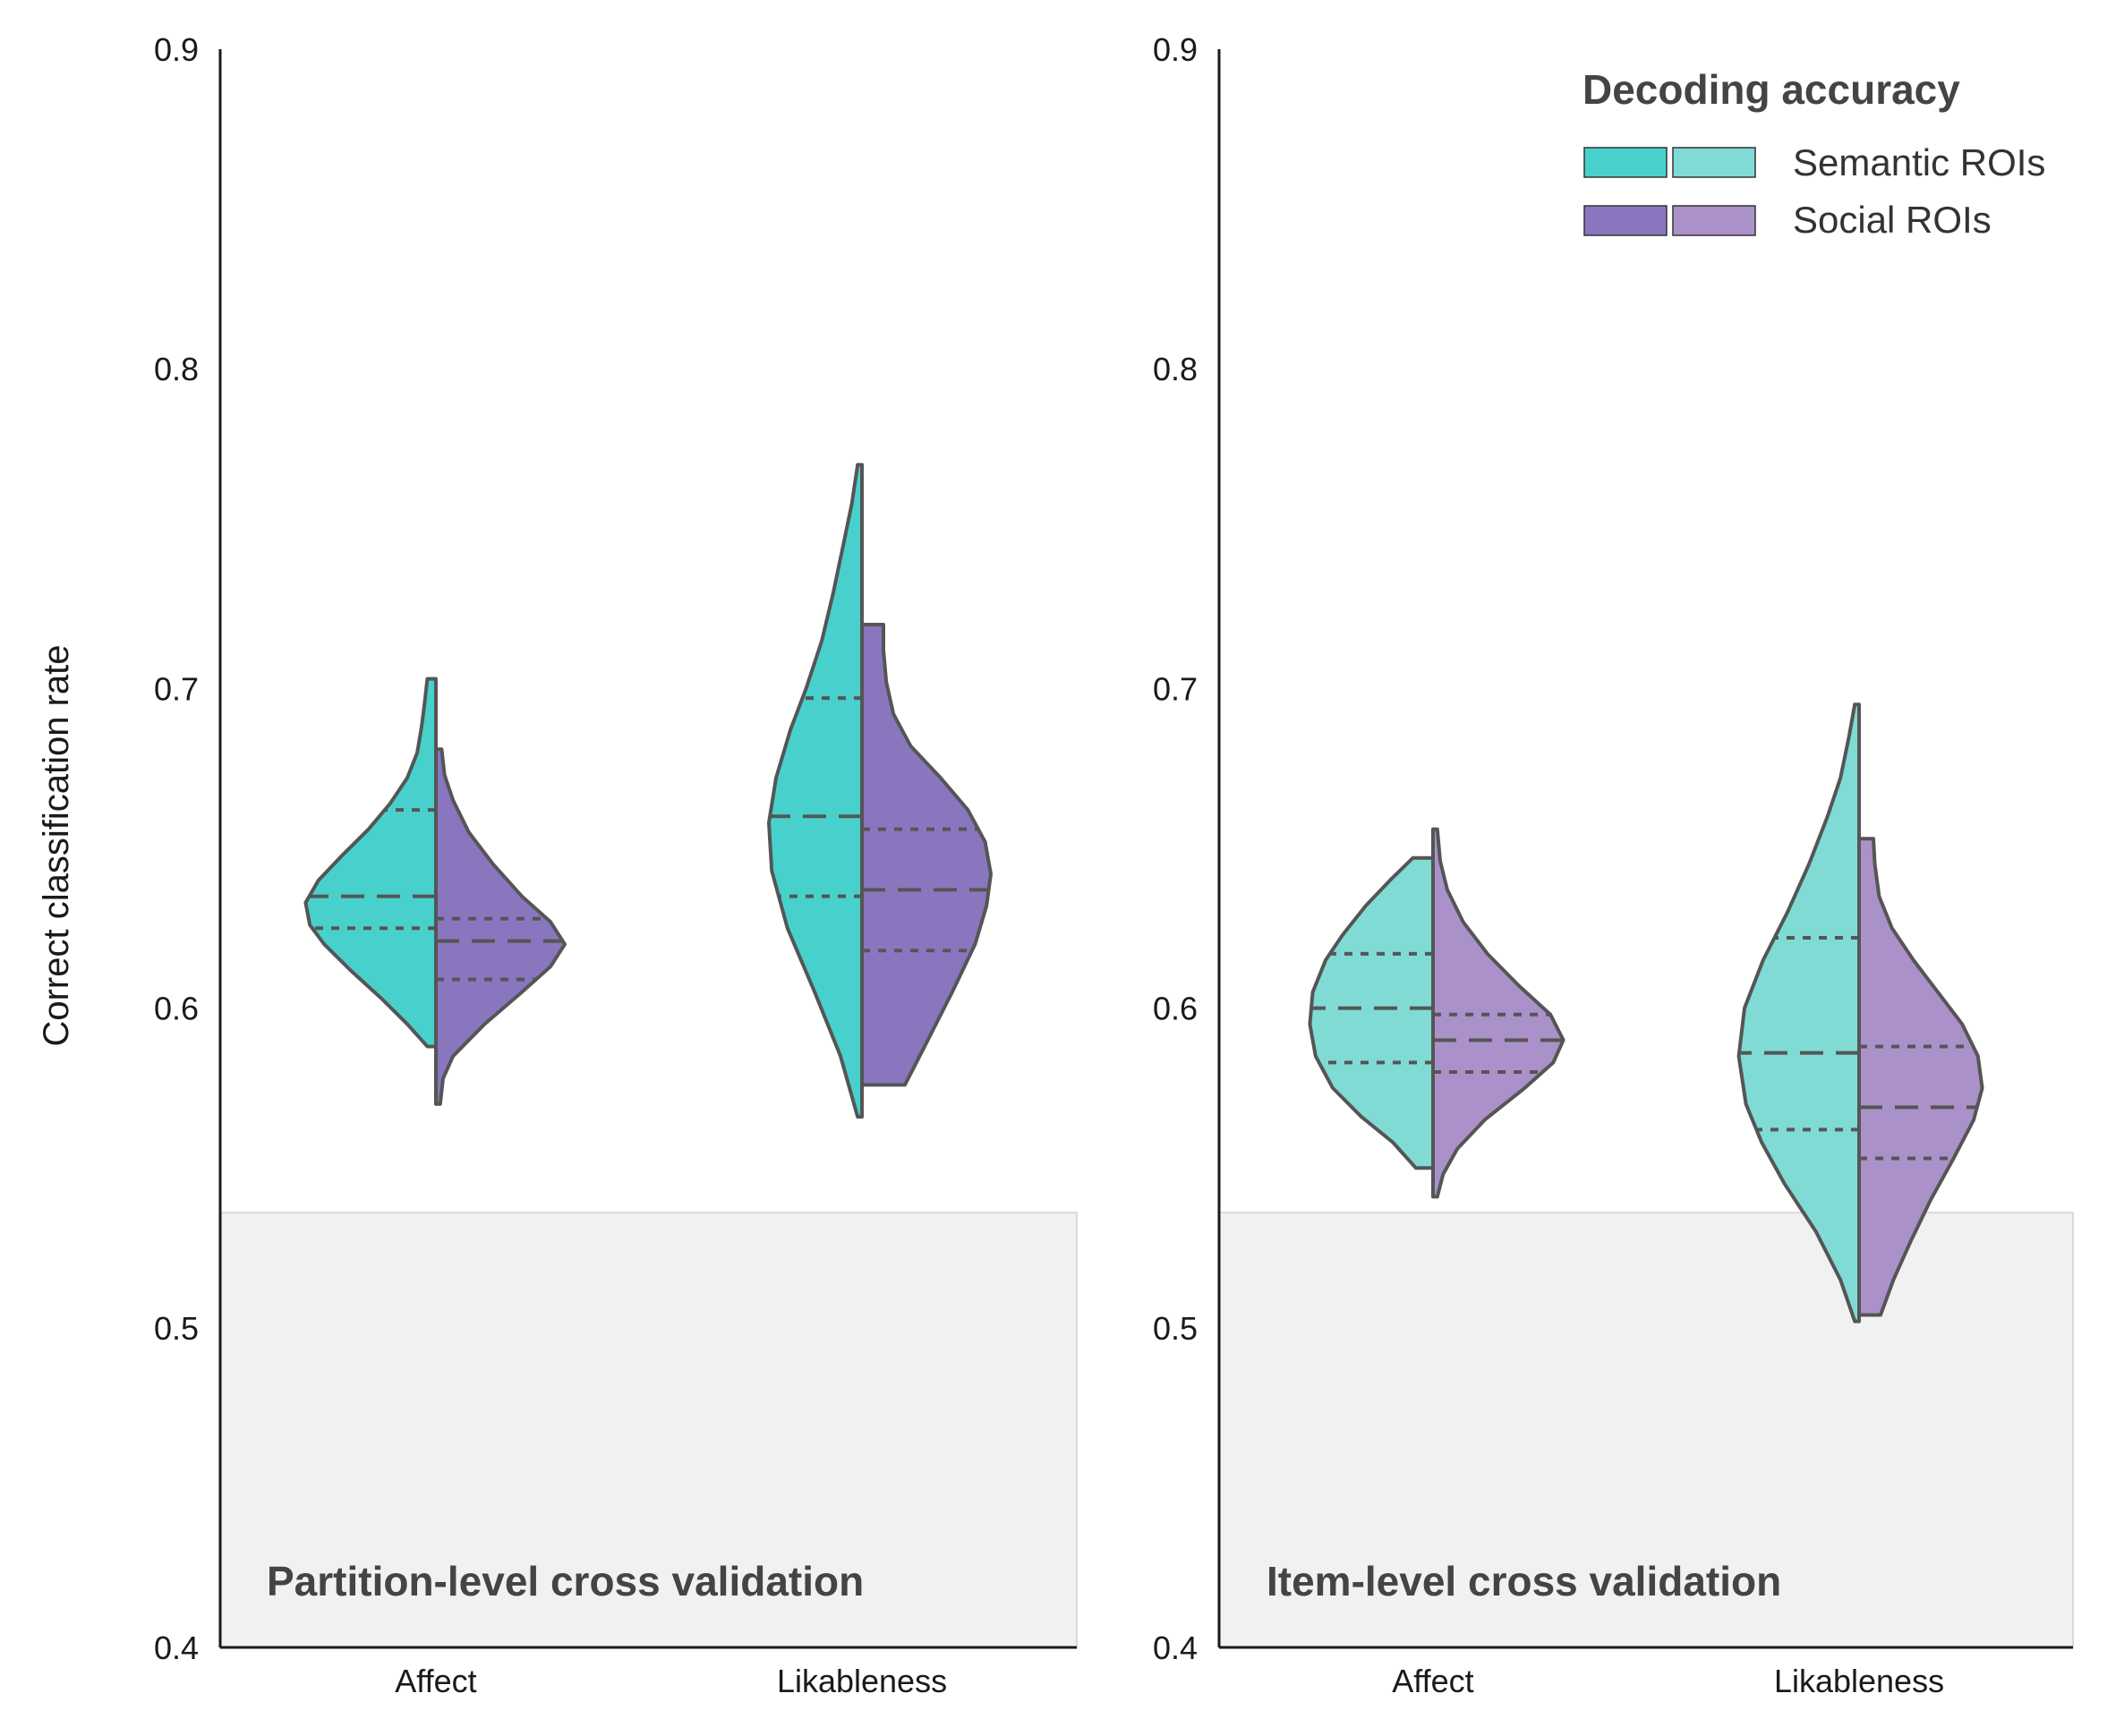  I want to click on y-axis-label: Correct classification rate, so click(56, 845).